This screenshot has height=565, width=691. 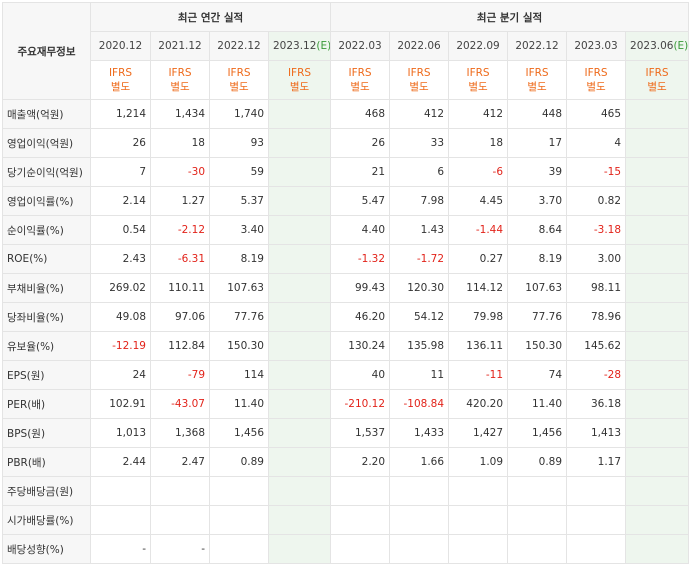 What do you see at coordinates (537, 143) in the screenshot?
I see `value-cell: 17` at bounding box center [537, 143].